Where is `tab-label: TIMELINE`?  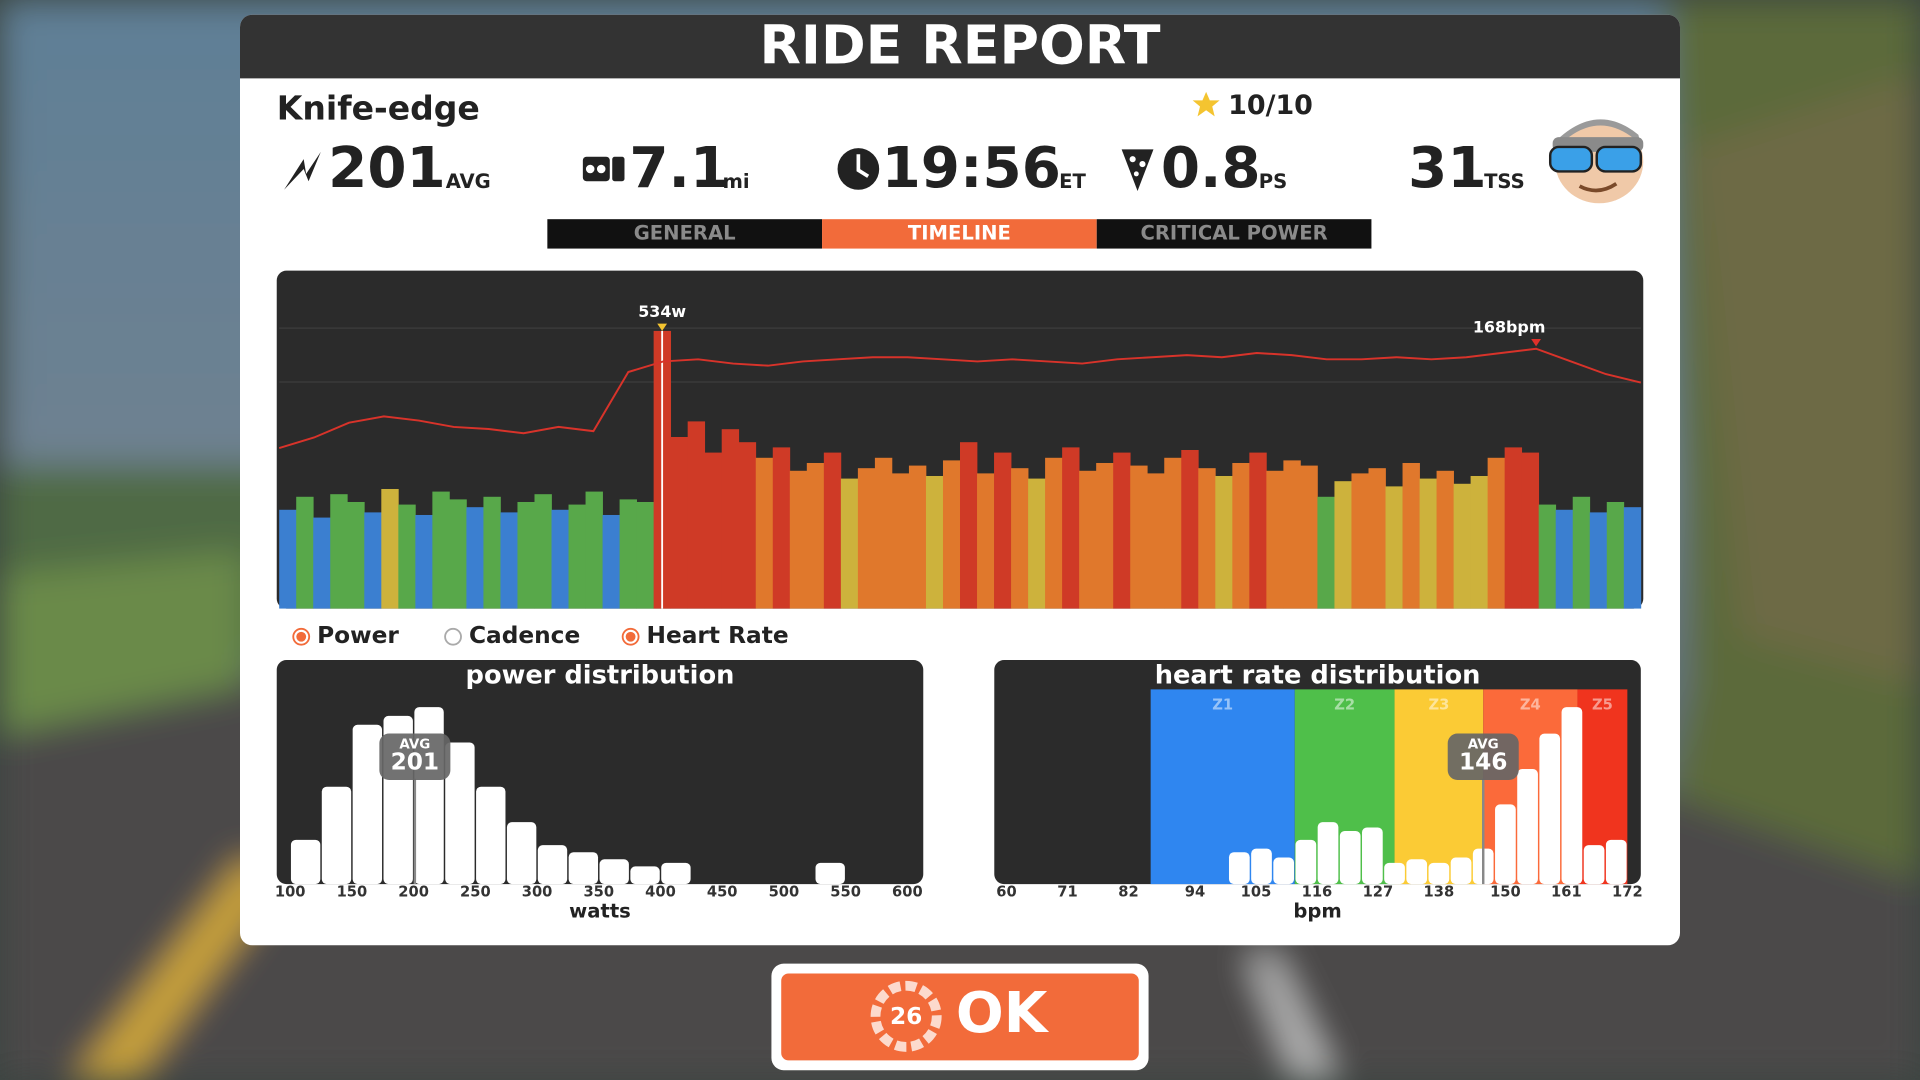 tab-label: TIMELINE is located at coordinates (959, 232).